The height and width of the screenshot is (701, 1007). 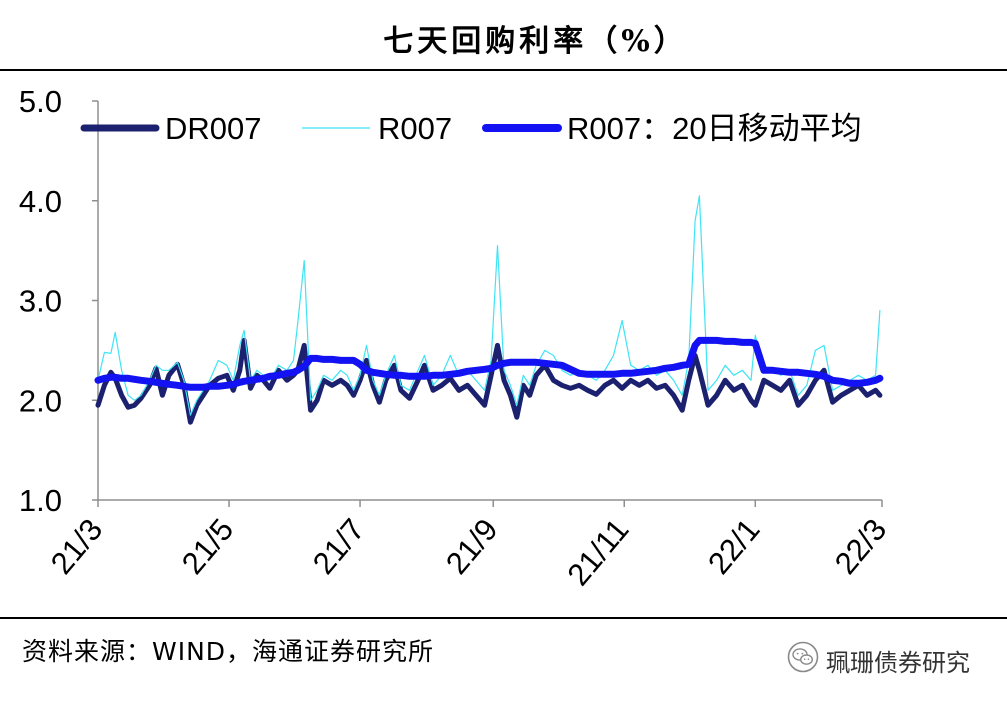 I want to click on y-tick-label: 5.0, so click(x=40, y=101).